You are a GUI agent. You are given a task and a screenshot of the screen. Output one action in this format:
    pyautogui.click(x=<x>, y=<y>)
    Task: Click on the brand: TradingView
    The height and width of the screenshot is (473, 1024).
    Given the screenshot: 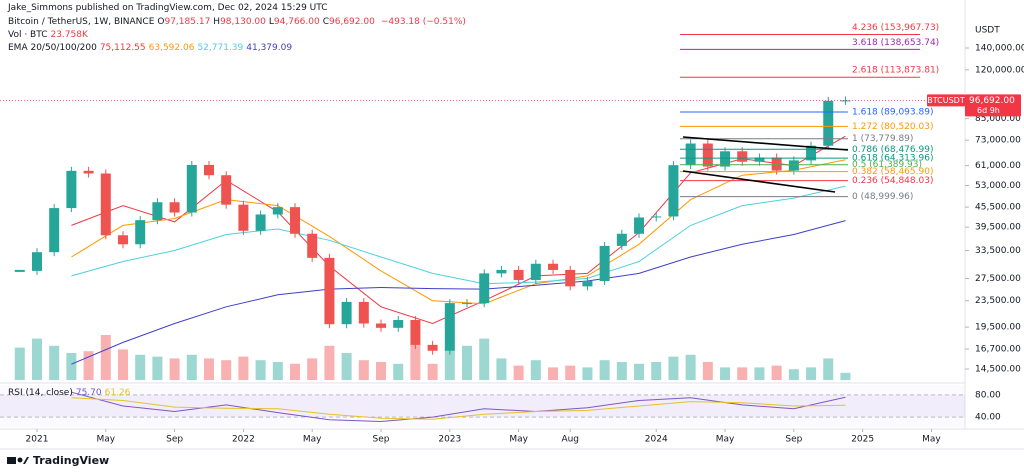 What is the action you would take?
    pyautogui.click(x=71, y=460)
    